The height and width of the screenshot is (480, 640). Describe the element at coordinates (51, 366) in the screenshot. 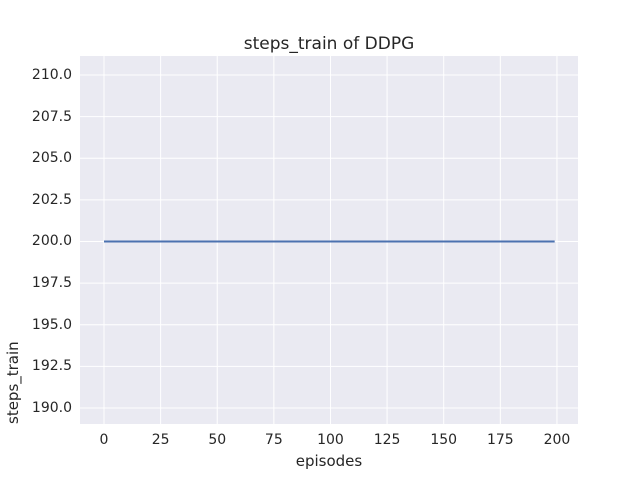

I see `y-tick-label: 192.5` at that location.